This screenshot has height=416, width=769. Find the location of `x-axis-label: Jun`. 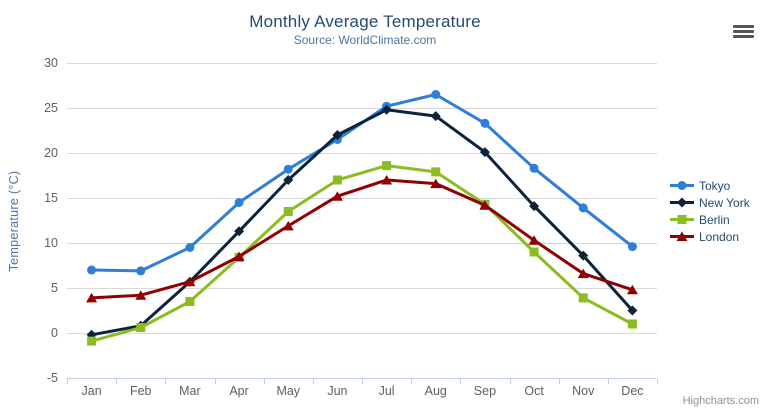

x-axis-label: Jun is located at coordinates (337, 391).